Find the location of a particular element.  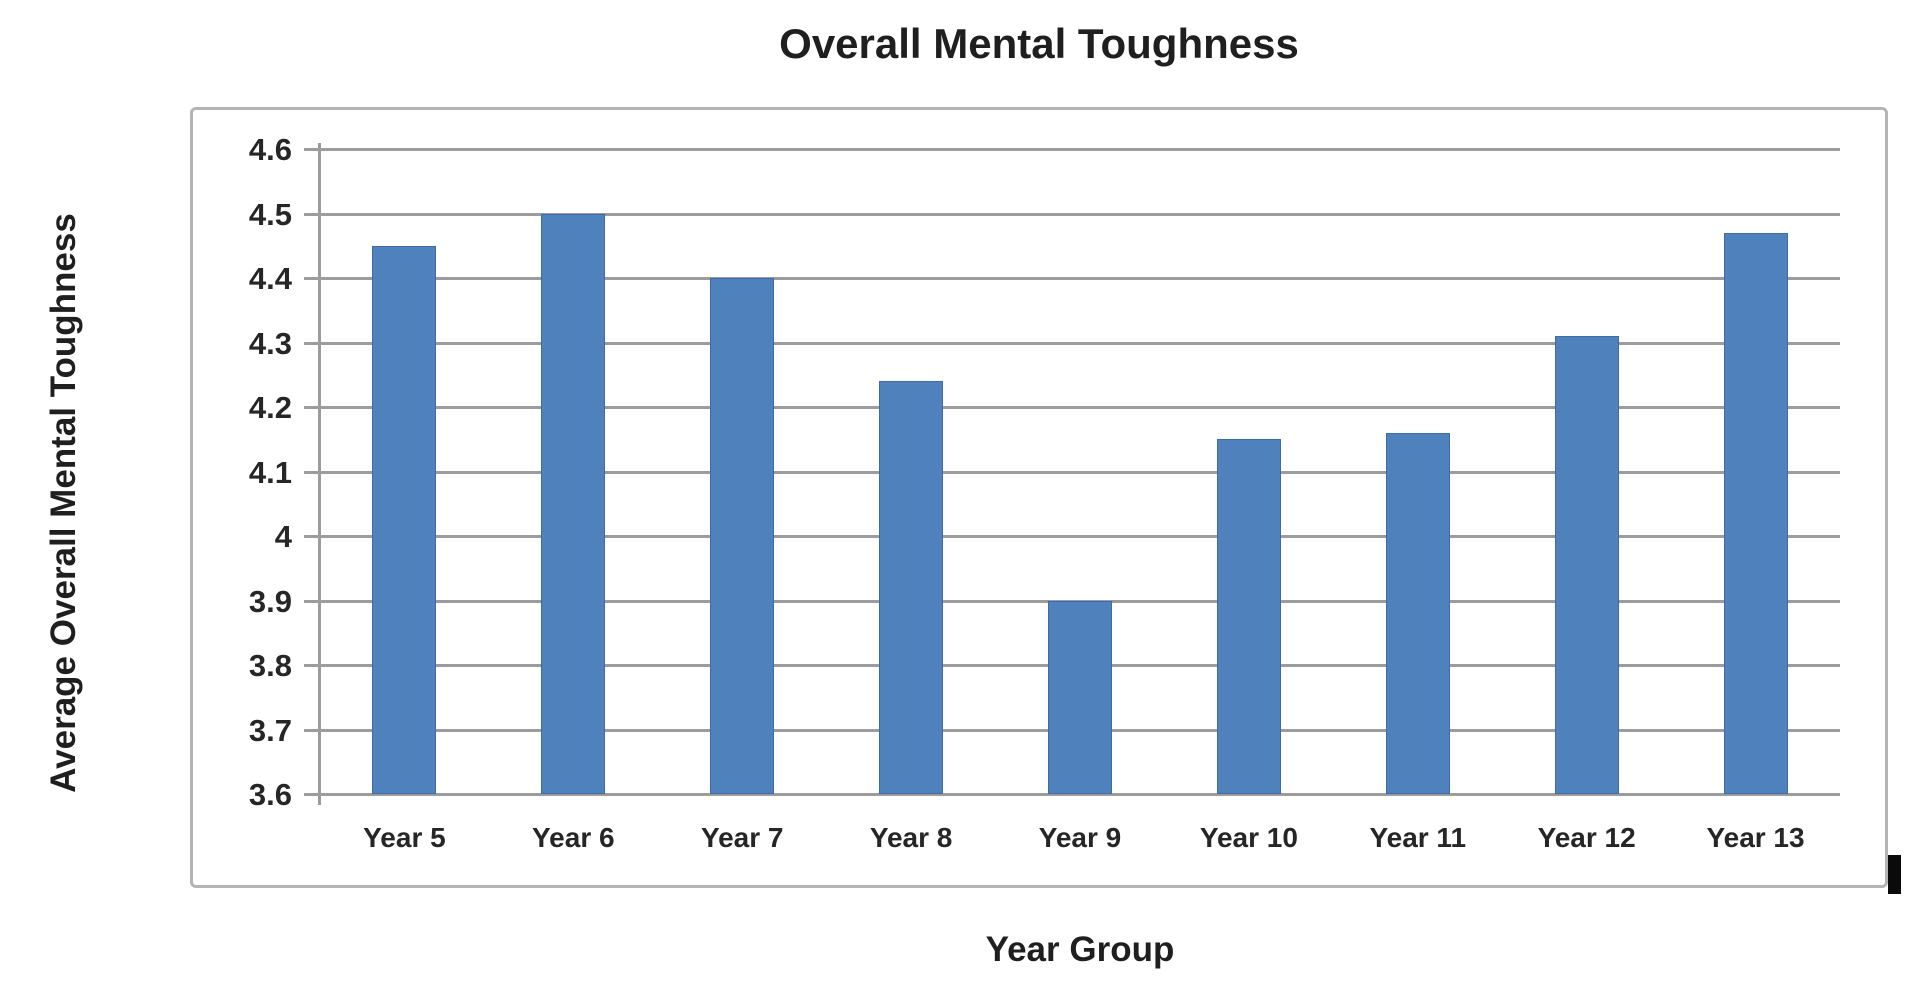

x-tick-label-year-10: Year 10 is located at coordinates (1248, 837).